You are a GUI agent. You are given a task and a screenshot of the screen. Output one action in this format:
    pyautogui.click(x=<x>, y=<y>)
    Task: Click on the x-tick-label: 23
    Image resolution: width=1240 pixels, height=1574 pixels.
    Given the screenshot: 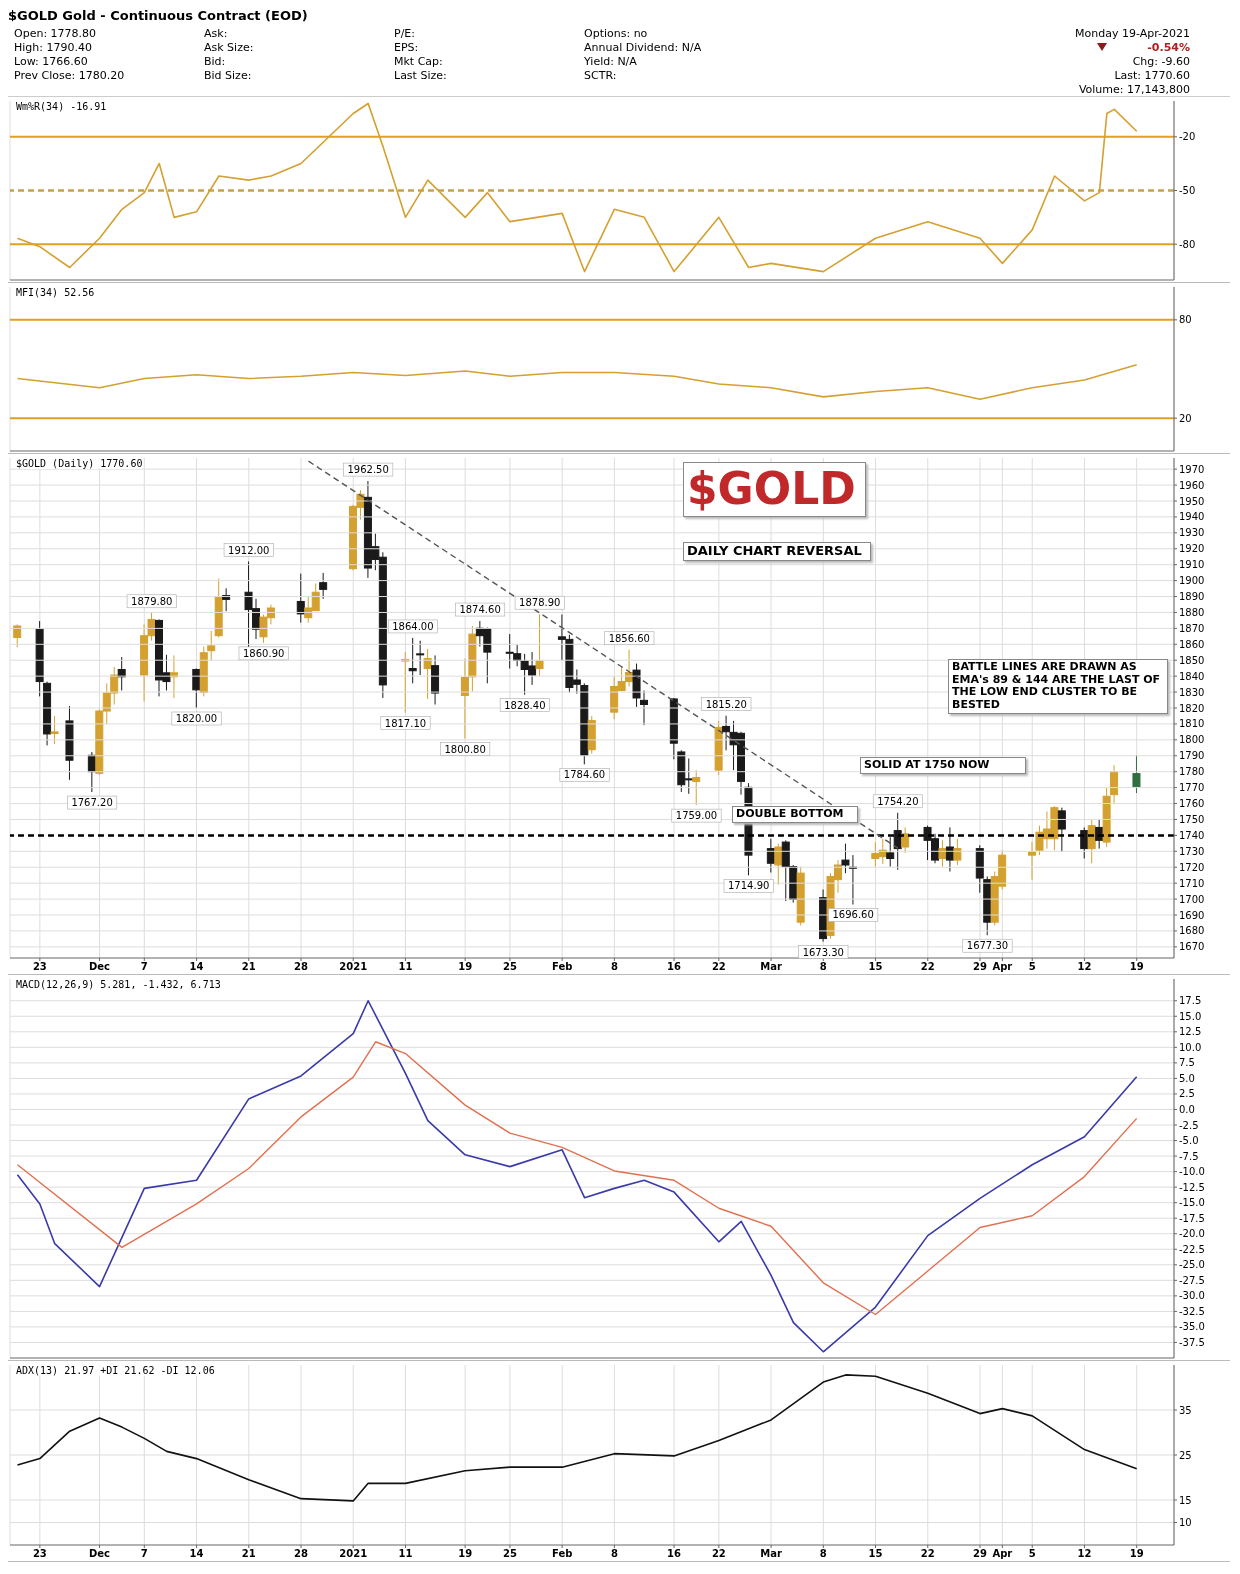 What is the action you would take?
    pyautogui.click(x=39, y=967)
    